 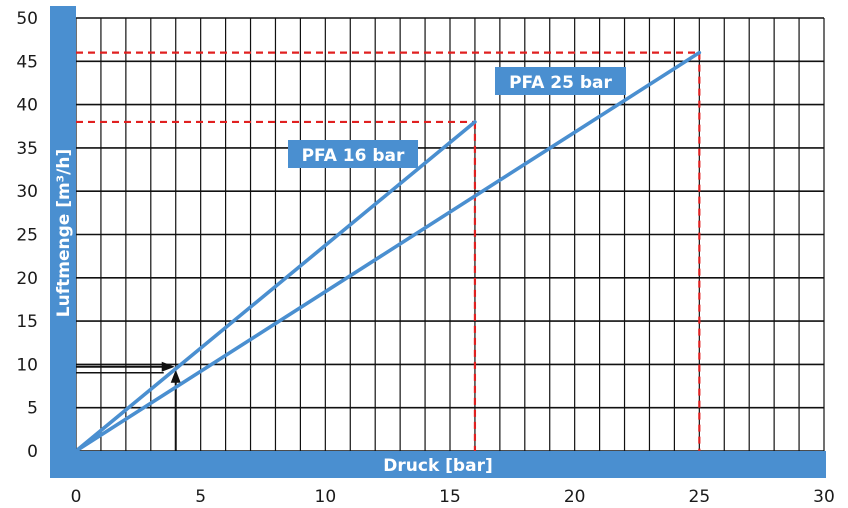 I want to click on x-axis-title: Druck [bar], so click(x=437, y=466).